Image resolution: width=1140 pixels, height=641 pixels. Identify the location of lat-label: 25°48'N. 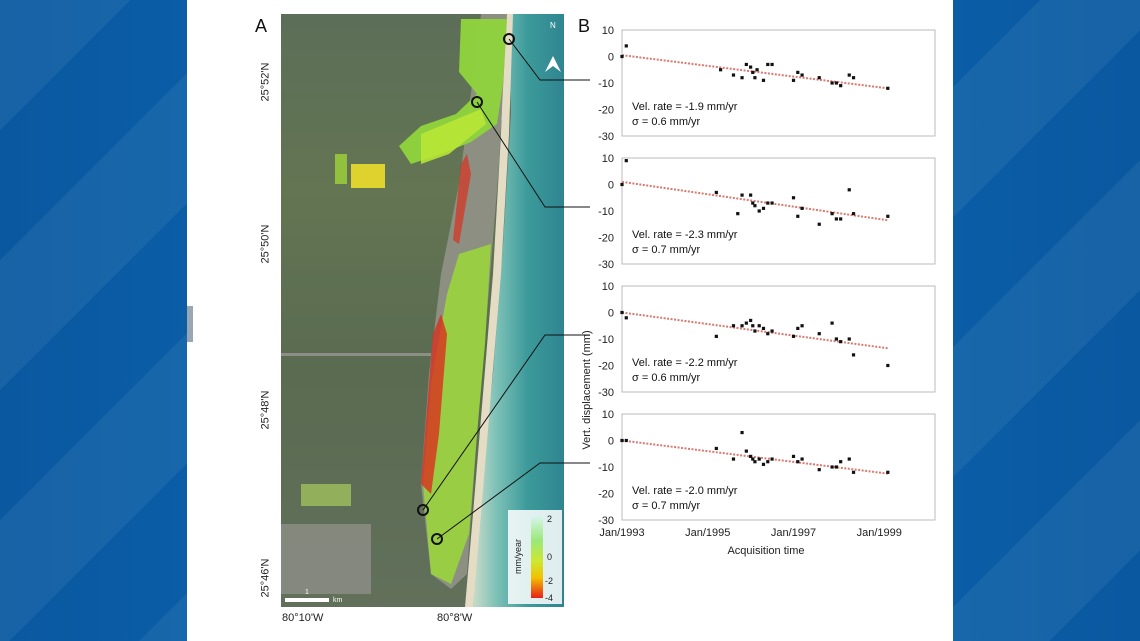
(265, 410).